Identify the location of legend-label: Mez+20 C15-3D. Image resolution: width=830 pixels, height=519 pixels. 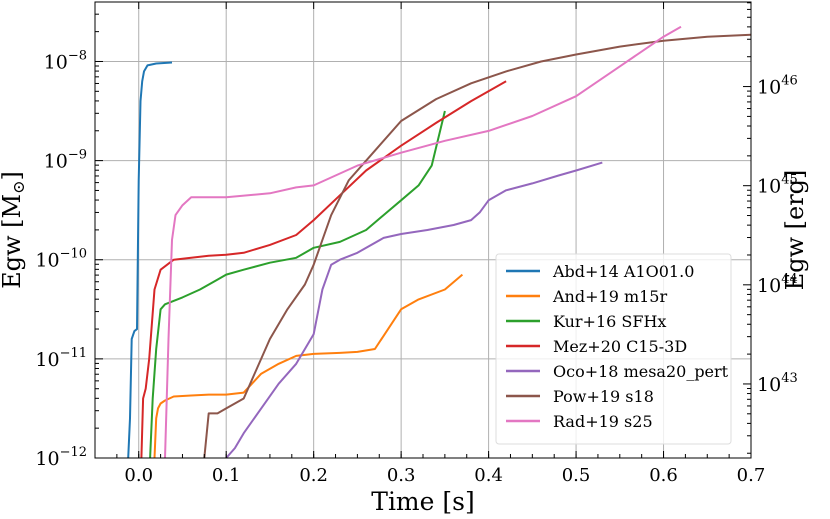
(620, 346).